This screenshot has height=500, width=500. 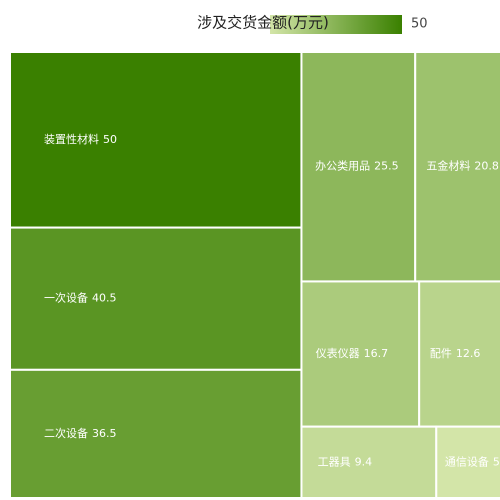 What do you see at coordinates (496, 461) in the screenshot?
I see `cell-value: 5` at bounding box center [496, 461].